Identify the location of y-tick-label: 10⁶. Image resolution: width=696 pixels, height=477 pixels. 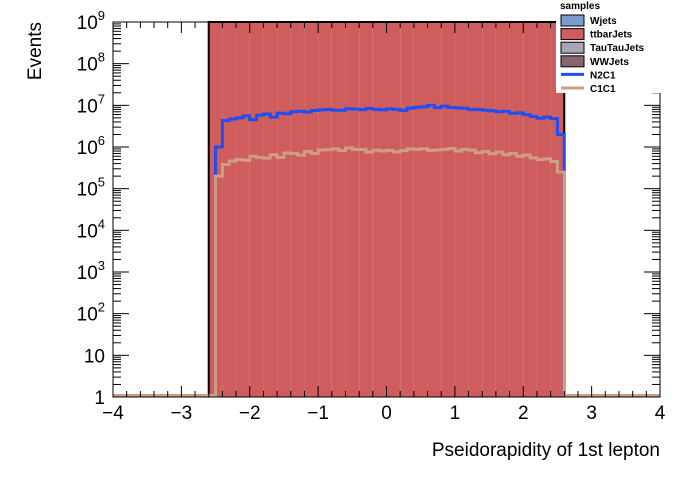
(91, 146).